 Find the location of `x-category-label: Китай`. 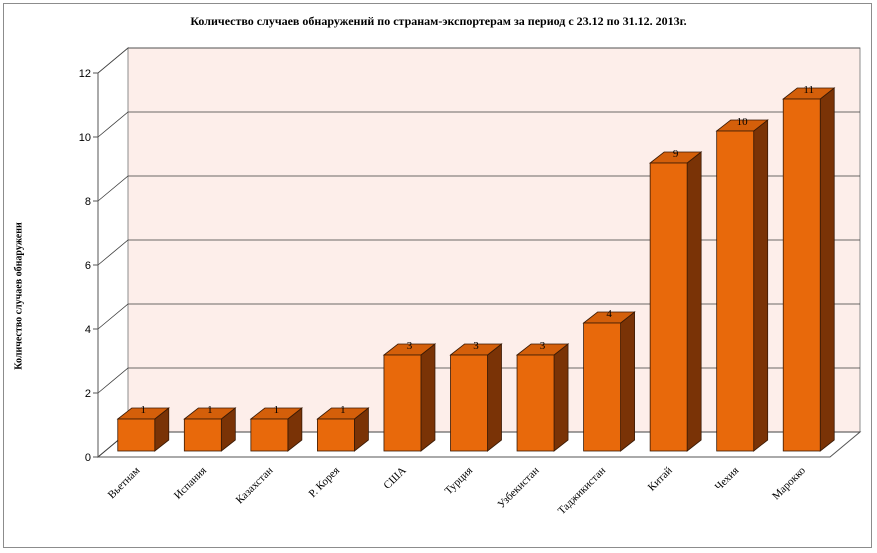

x-category-label: Китай is located at coordinates (660, 479).